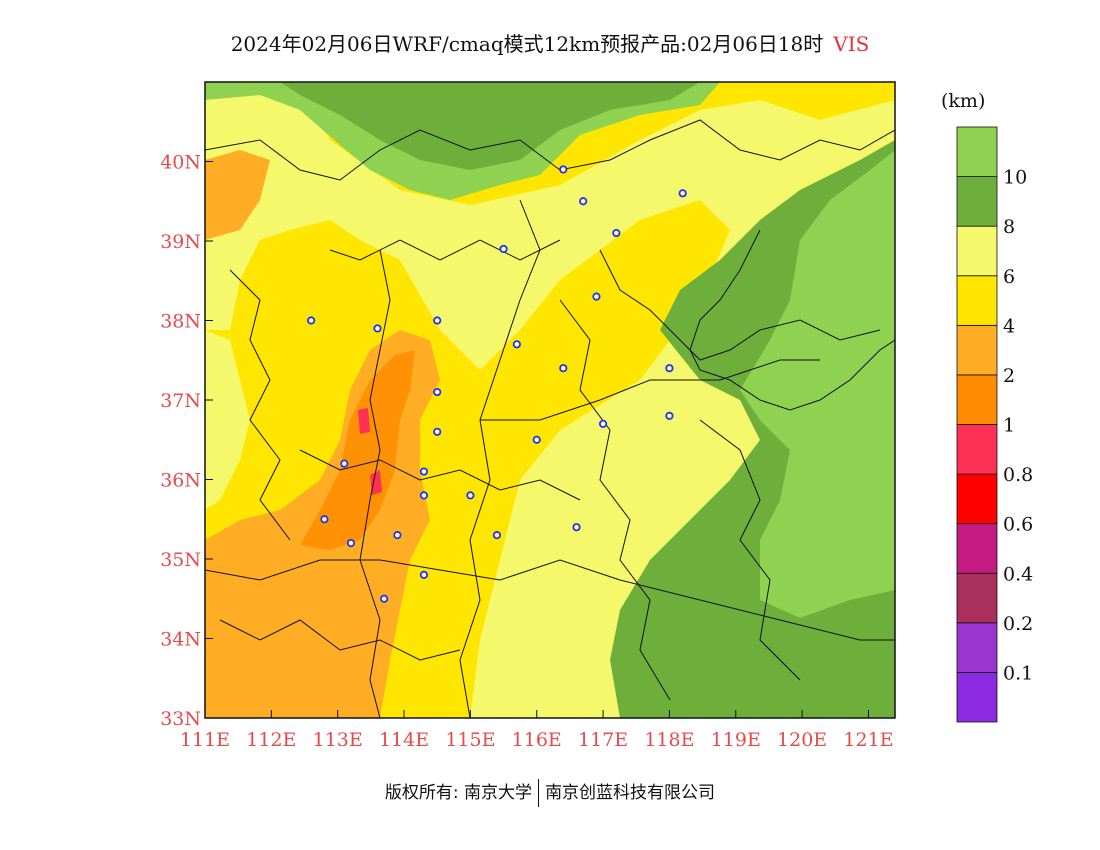  Describe the element at coordinates (1018, 525) in the screenshot. I see `colorbar-label: 0.6` at that location.